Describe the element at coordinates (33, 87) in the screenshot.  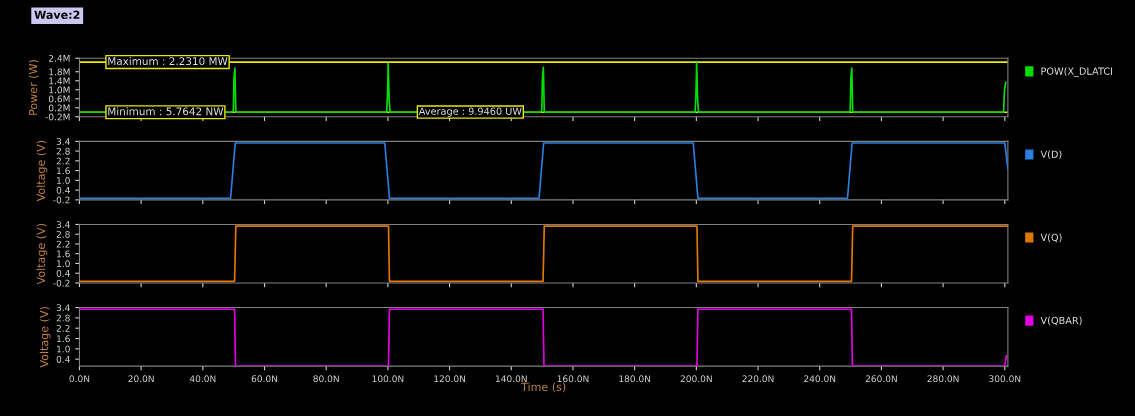
I see `y-axis-title: Power (W)` at that location.